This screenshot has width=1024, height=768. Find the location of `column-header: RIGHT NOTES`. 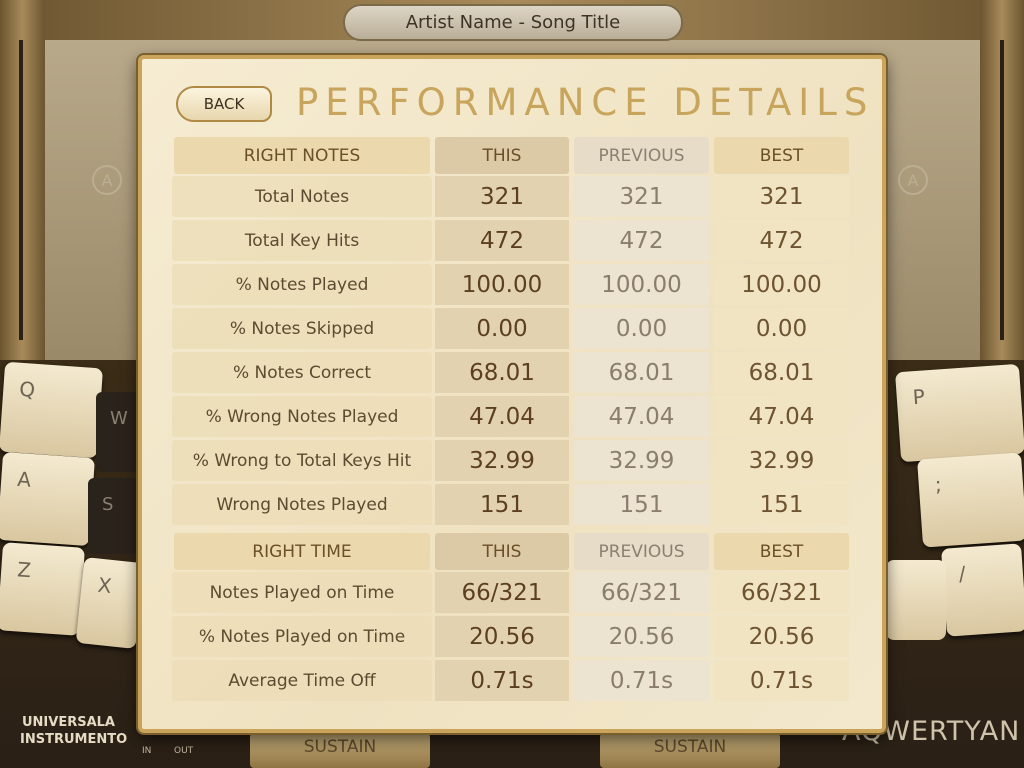

column-header: RIGHT NOTES is located at coordinates (302, 155).